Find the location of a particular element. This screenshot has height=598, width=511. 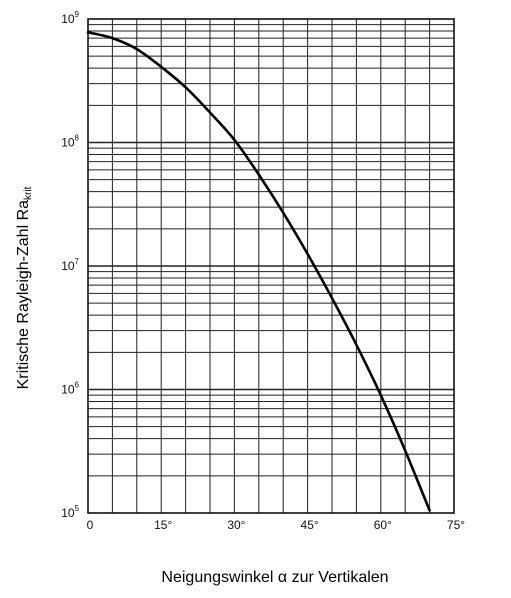

y-tick-labels: 10⁹ 10⁸ 10⁷ 10⁶ 10⁵ is located at coordinates (70, 265).